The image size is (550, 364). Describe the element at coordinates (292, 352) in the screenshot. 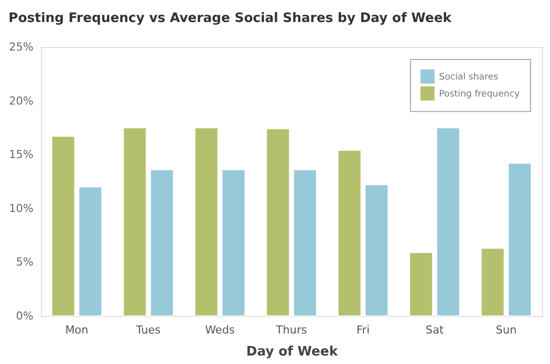

I see `x-axis-title: Day of Week` at that location.